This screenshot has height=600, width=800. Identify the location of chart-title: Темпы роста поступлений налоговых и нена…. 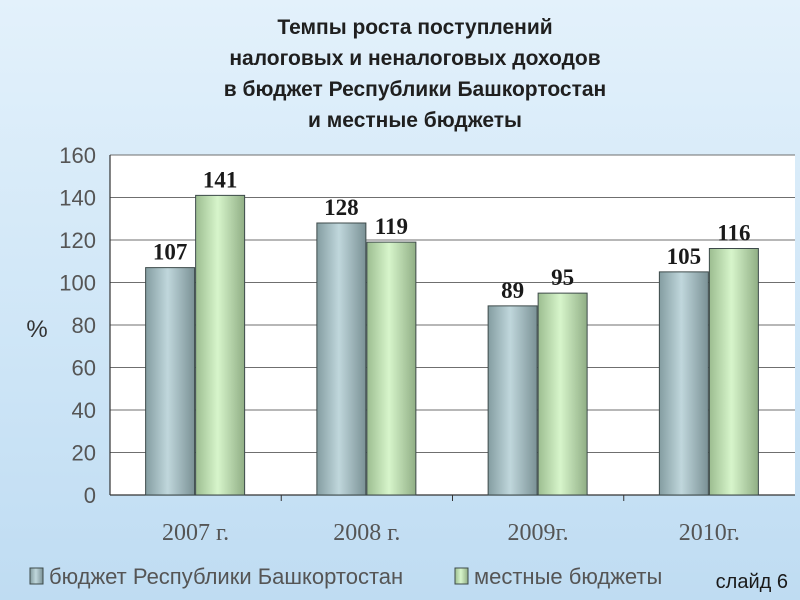
(415, 74).